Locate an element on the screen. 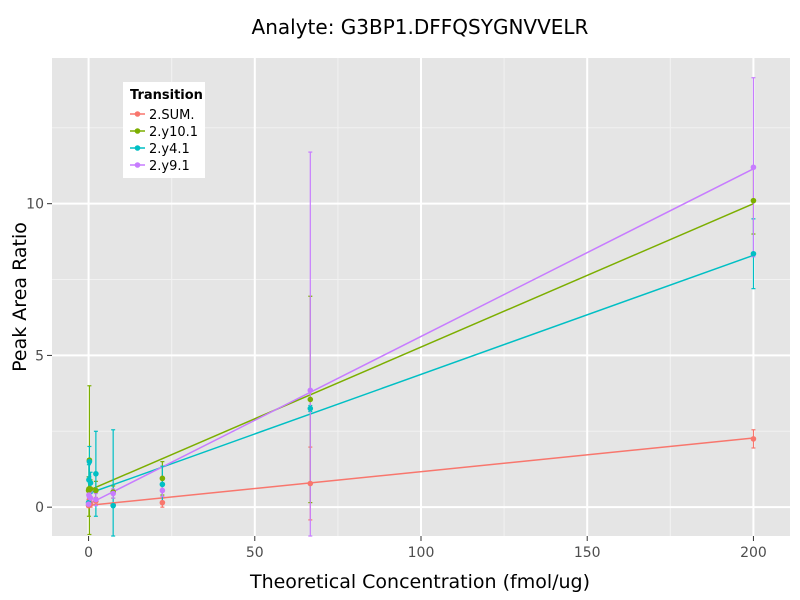 Image resolution: width=800 pixels, height=600 pixels. y-axis-title: Peak Area Ratio is located at coordinates (20, 297).